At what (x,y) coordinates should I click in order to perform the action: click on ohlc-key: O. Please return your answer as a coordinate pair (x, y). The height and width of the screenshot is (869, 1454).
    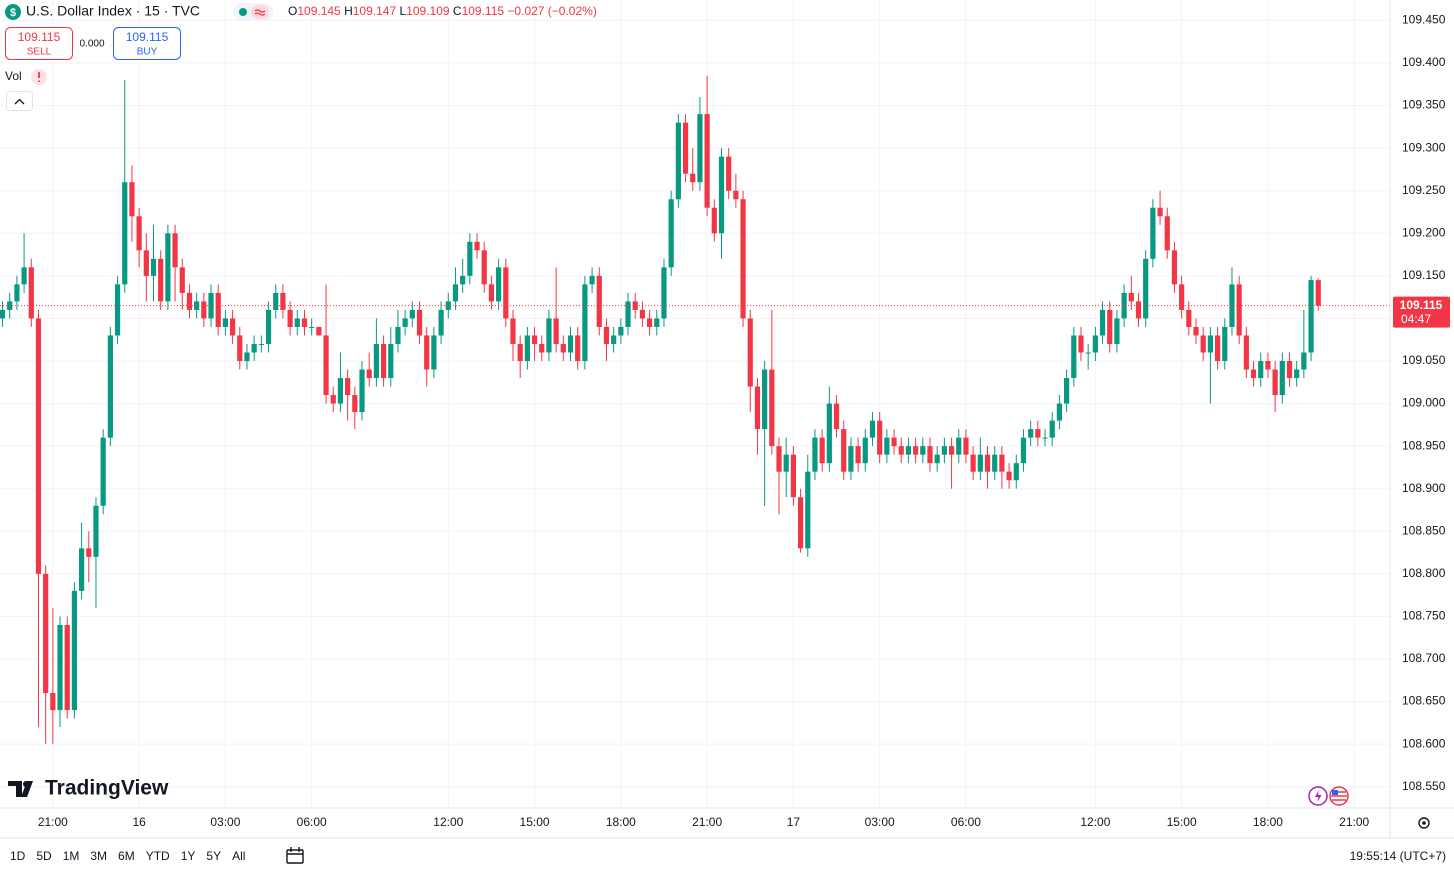
    Looking at the image, I should click on (292, 11).